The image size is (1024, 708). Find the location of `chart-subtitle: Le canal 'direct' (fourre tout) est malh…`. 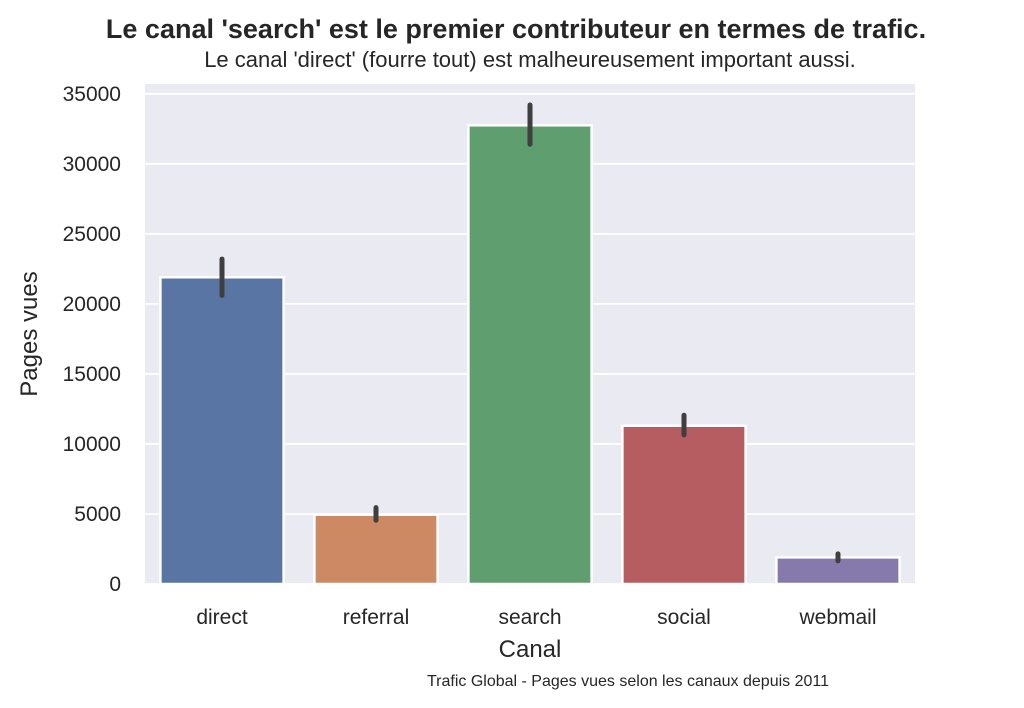

chart-subtitle: Le canal 'direct' (fourre tout) est malh… is located at coordinates (530, 59).